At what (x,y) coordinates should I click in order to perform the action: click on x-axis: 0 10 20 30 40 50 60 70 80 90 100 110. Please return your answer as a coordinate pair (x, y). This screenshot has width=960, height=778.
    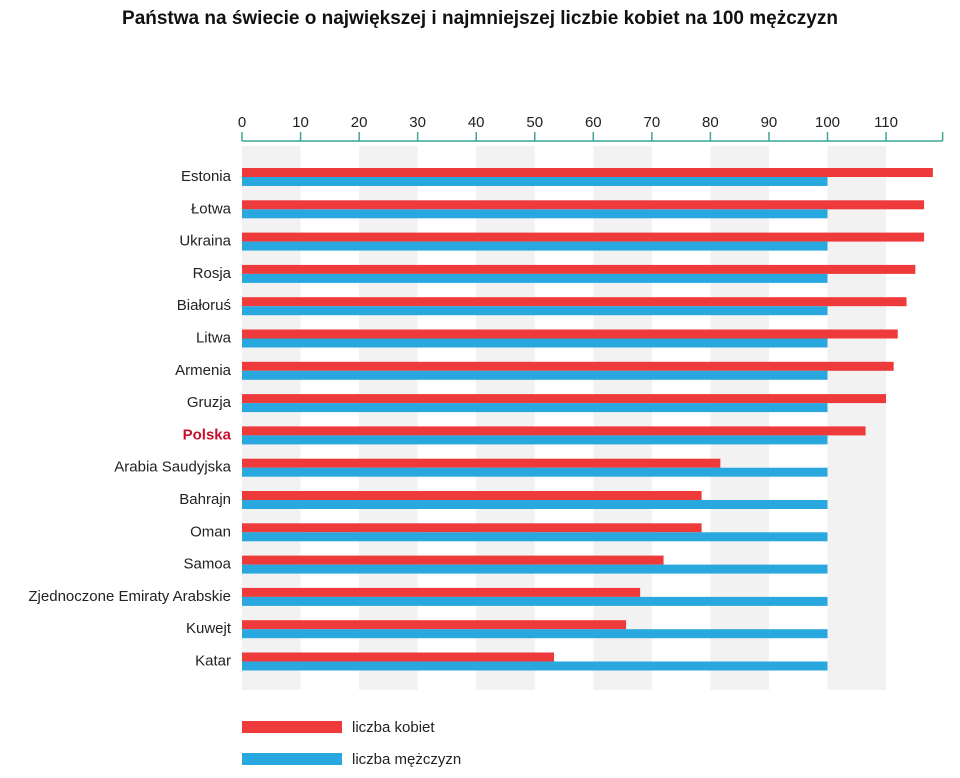
    Looking at the image, I should click on (591, 128).